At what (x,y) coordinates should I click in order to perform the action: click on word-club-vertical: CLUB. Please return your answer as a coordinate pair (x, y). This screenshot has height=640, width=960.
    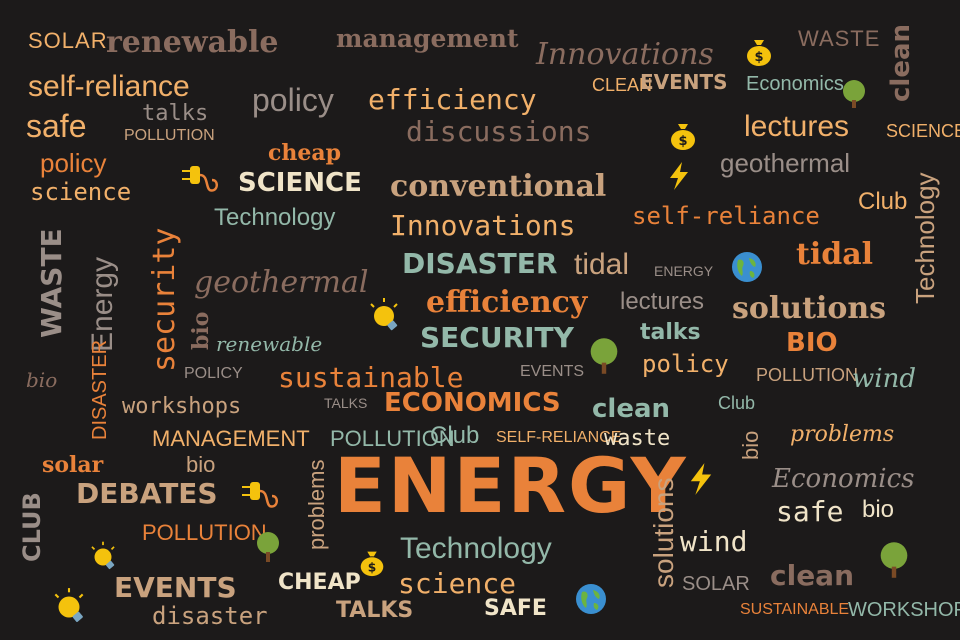
    Looking at the image, I should click on (32, 527).